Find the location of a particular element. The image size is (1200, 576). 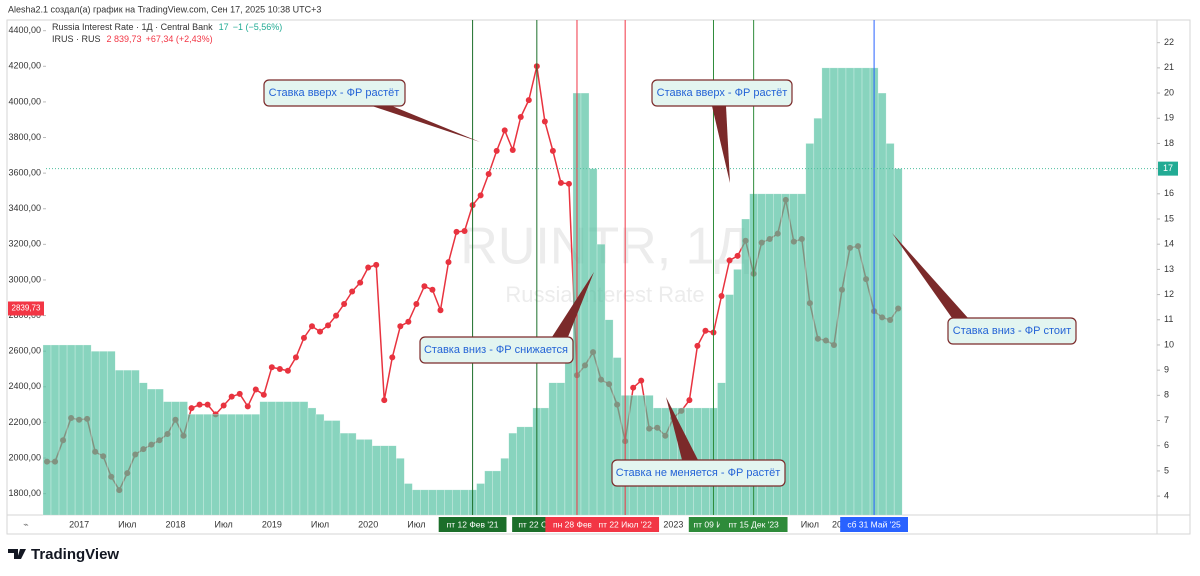

y-tick-label: 4000,00 is located at coordinates (24, 101).